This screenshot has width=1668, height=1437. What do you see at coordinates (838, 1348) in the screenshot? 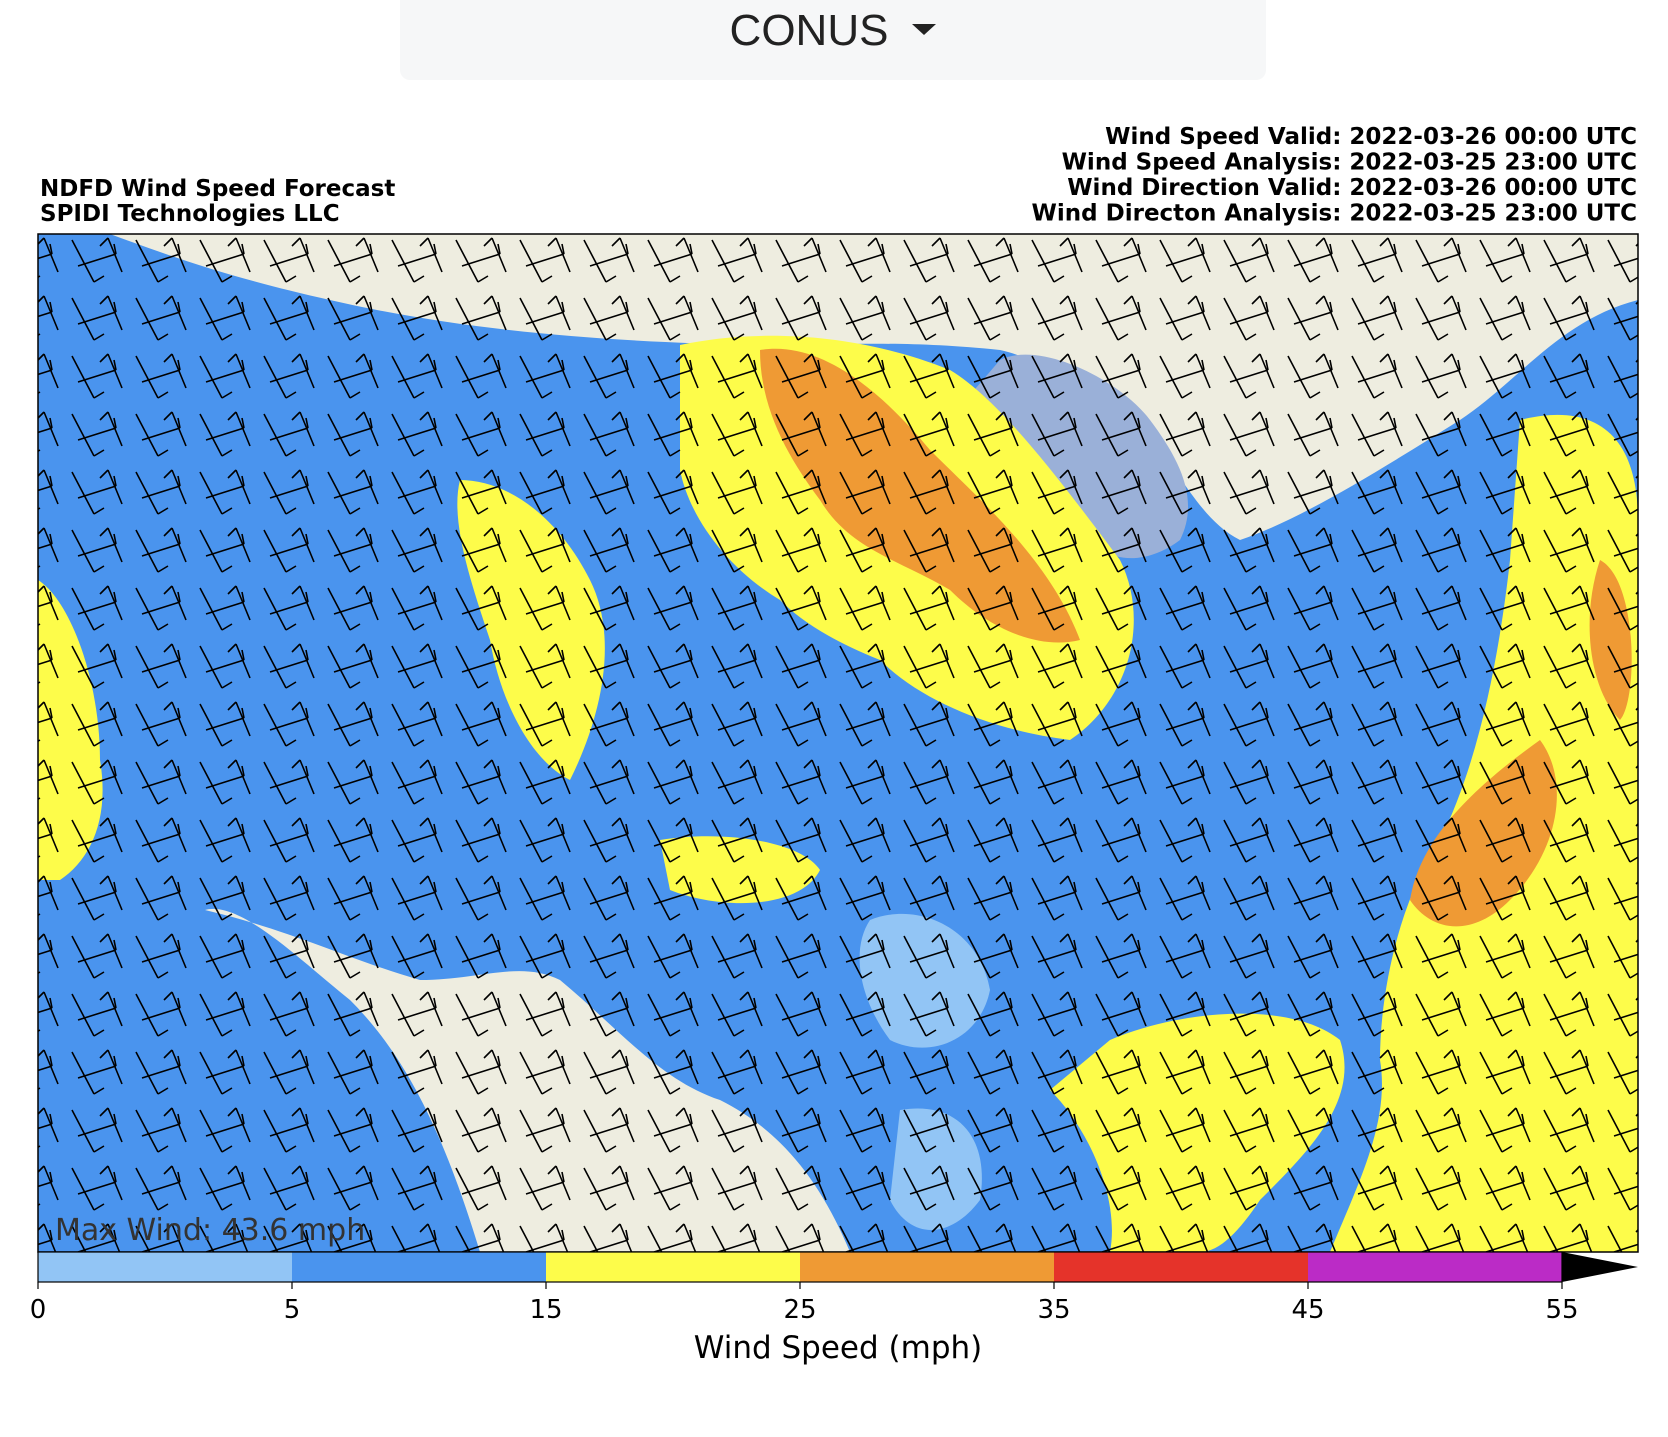
I see `colorbar-label: Wind Speed (mph)` at bounding box center [838, 1348].